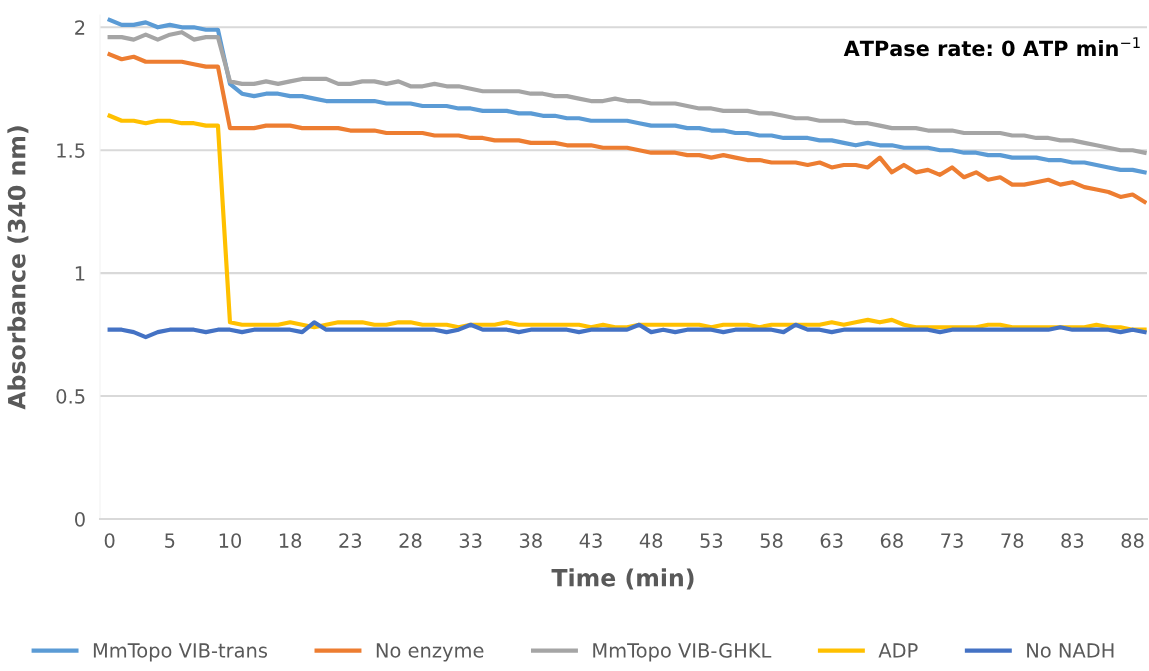 The image size is (1149, 671). I want to click on x-tick-label: 0, so click(109, 540).